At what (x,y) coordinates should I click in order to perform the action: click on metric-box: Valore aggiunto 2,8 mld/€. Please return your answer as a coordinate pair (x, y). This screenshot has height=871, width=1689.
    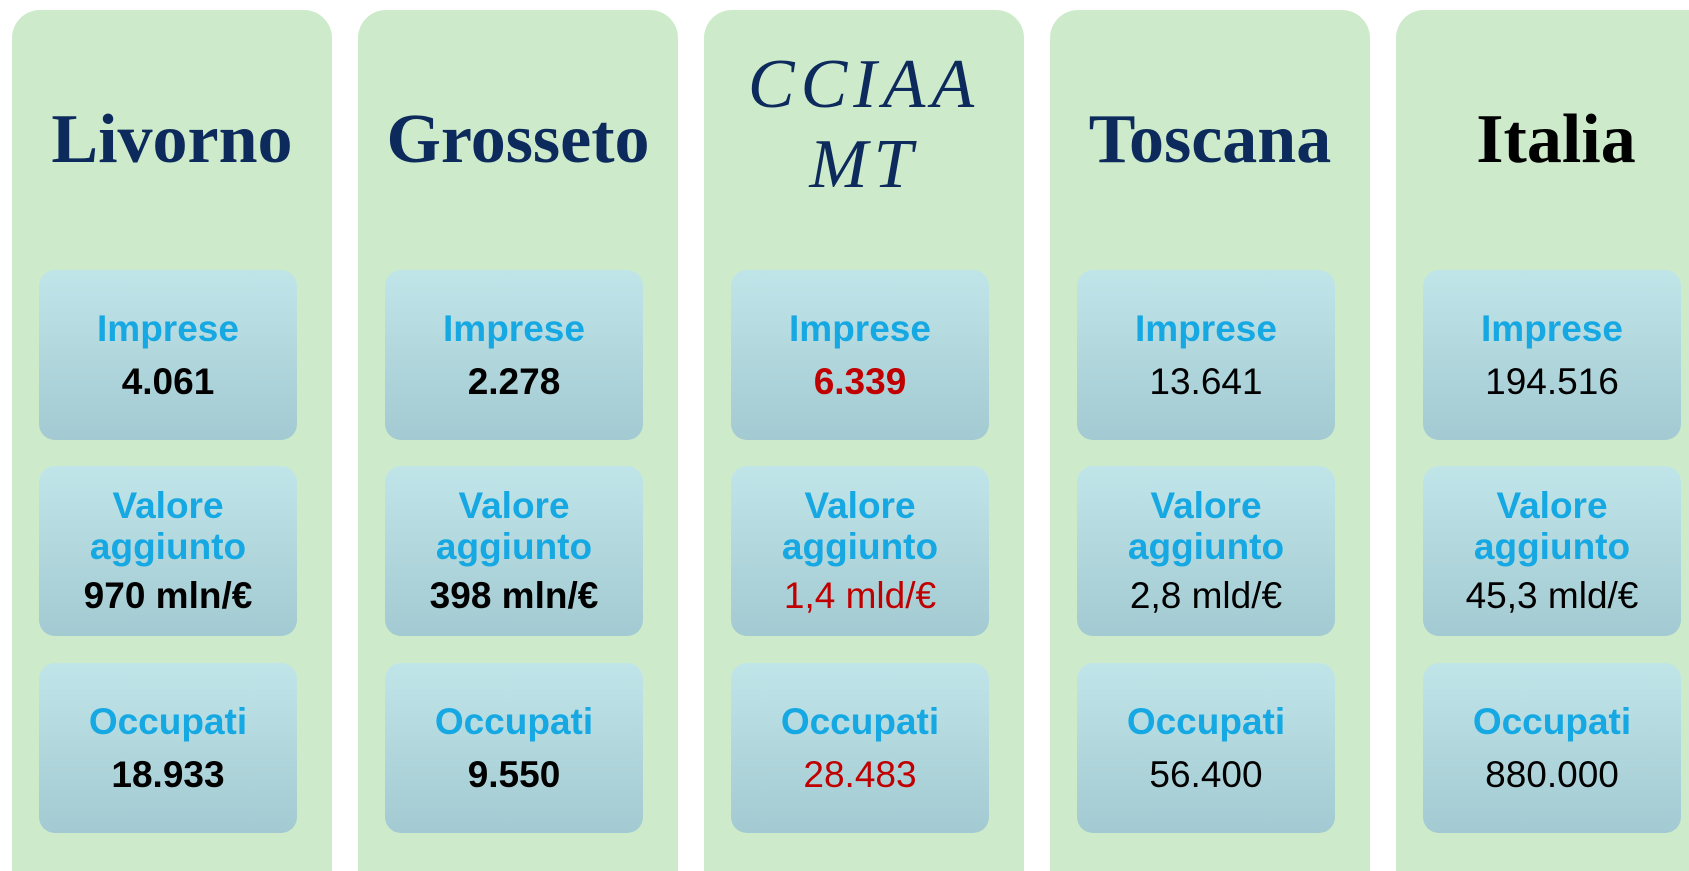
    Looking at the image, I should click on (1206, 551).